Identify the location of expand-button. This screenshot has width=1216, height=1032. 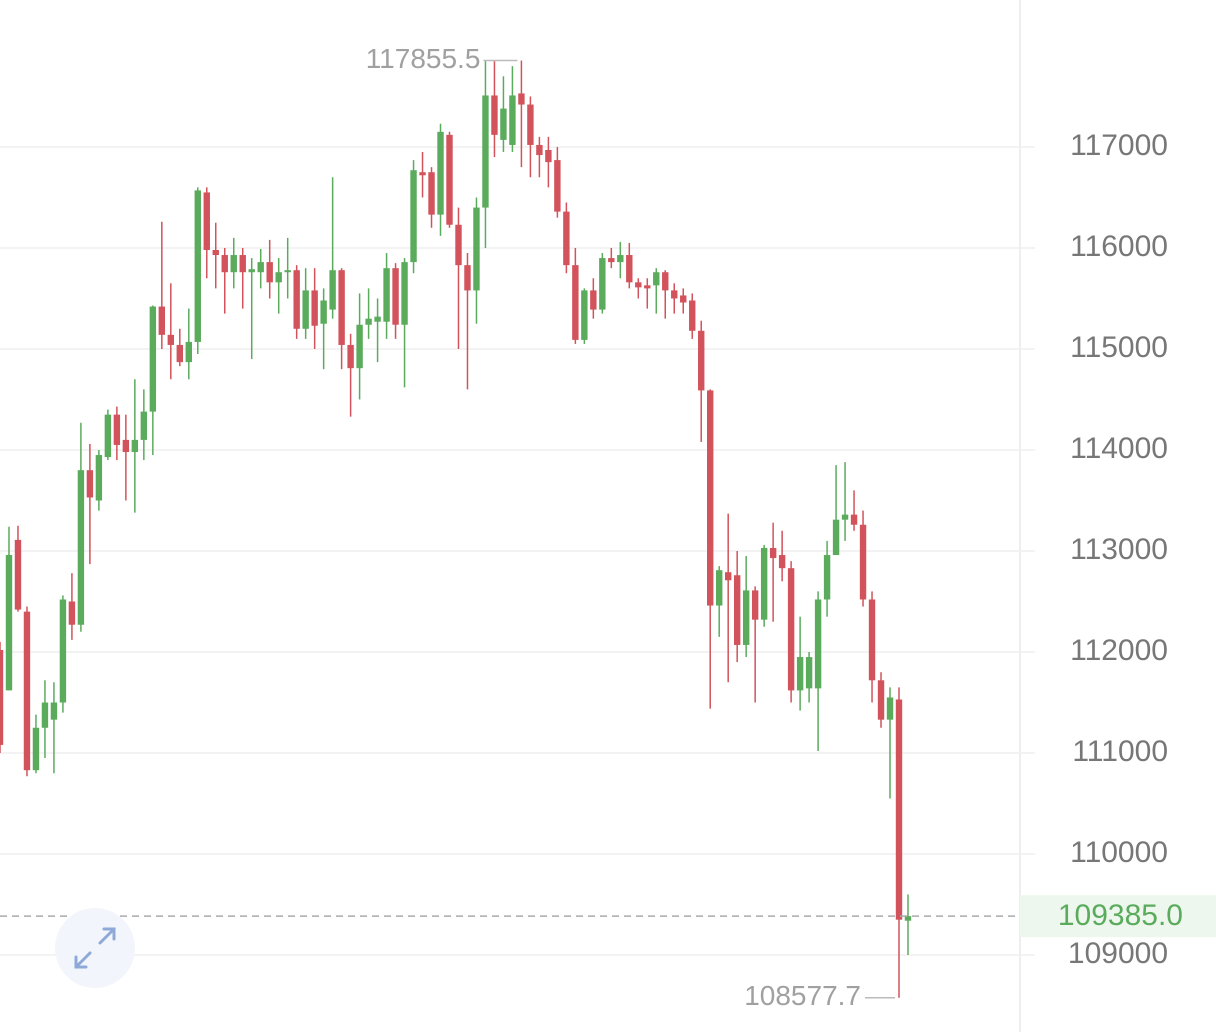
(95, 948).